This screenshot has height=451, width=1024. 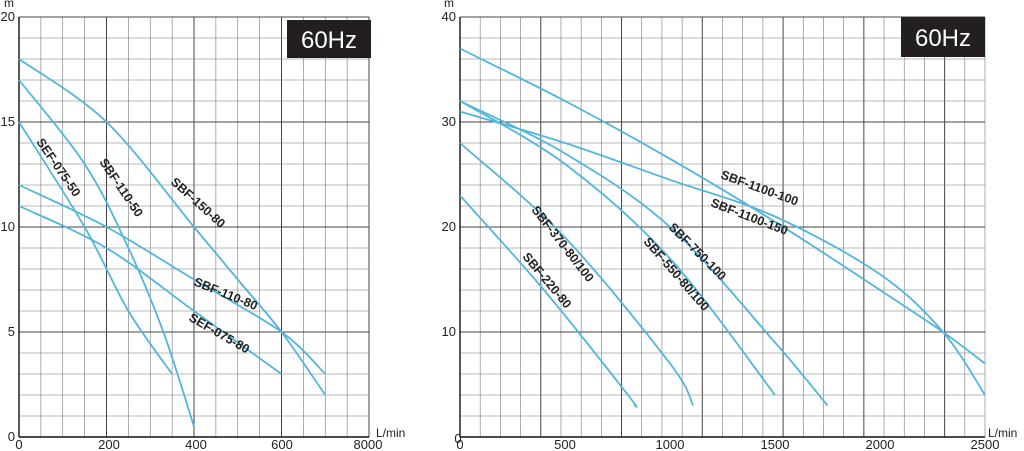 What do you see at coordinates (282, 444) in the screenshot?
I see `x-tick-label: 600` at bounding box center [282, 444].